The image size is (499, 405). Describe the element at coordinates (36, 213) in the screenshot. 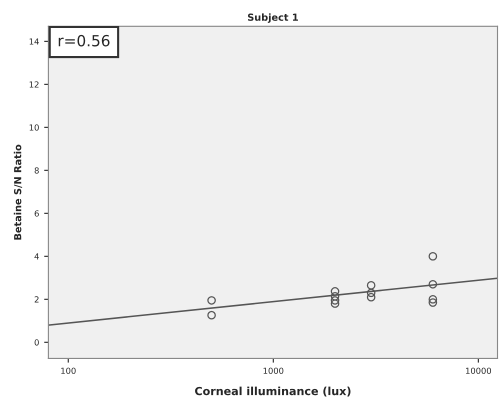

I see `y-tick-label: 6` at that location.